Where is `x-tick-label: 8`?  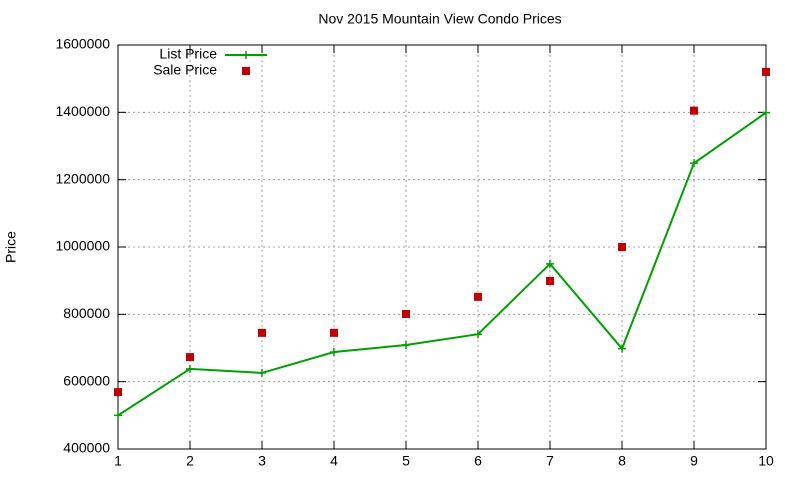
x-tick-label: 8 is located at coordinates (622, 461).